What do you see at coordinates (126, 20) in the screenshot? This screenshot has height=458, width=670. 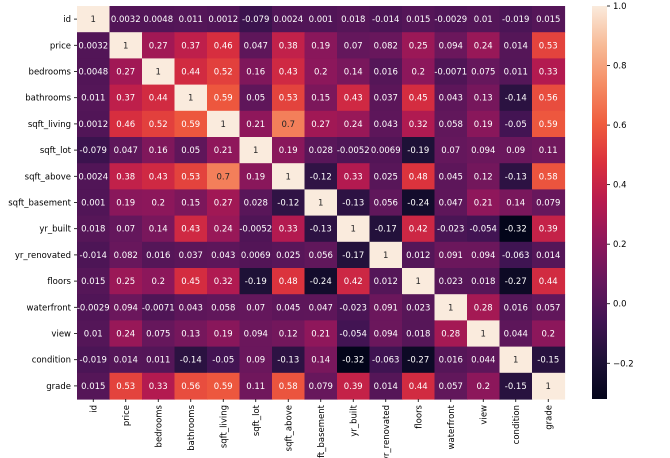 I see `cell-value-label: 0.0032` at bounding box center [126, 20].